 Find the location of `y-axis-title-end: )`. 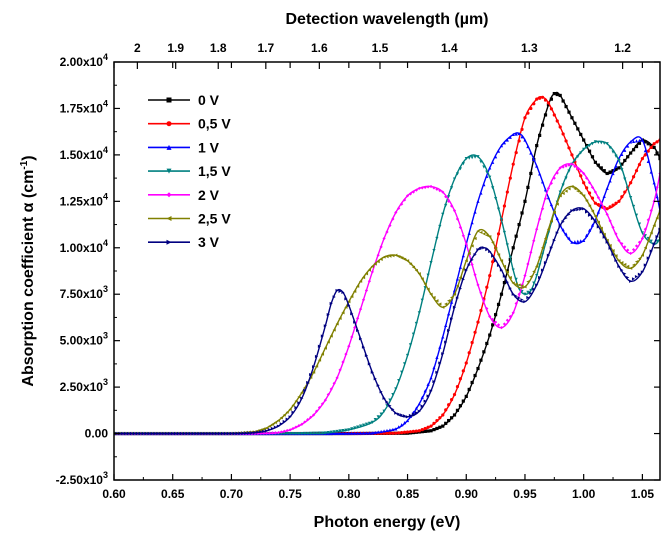

y-axis-title-end: ) is located at coordinates (28, 157).